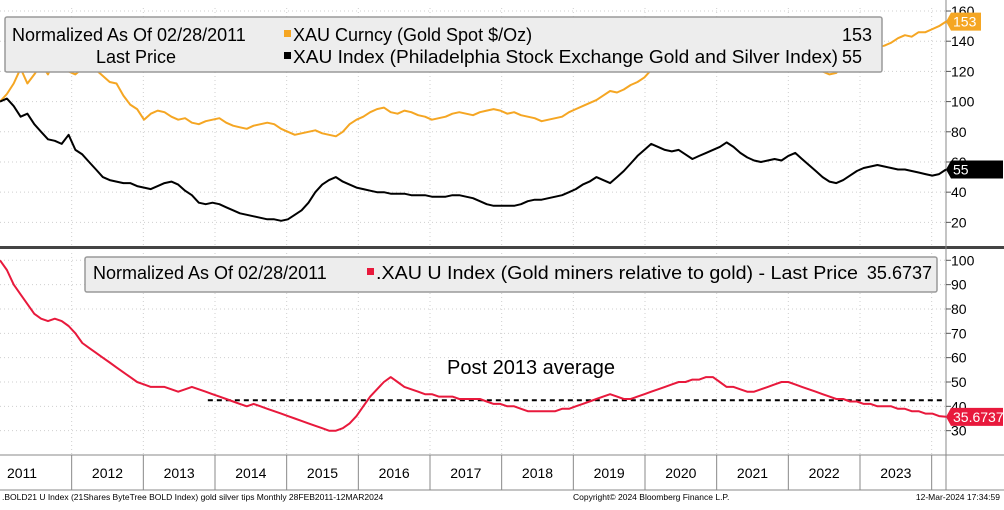 This screenshot has height=510, width=1004. What do you see at coordinates (959, 309) in the screenshot?
I see `bottom-y-tick-label: 80` at bounding box center [959, 309].